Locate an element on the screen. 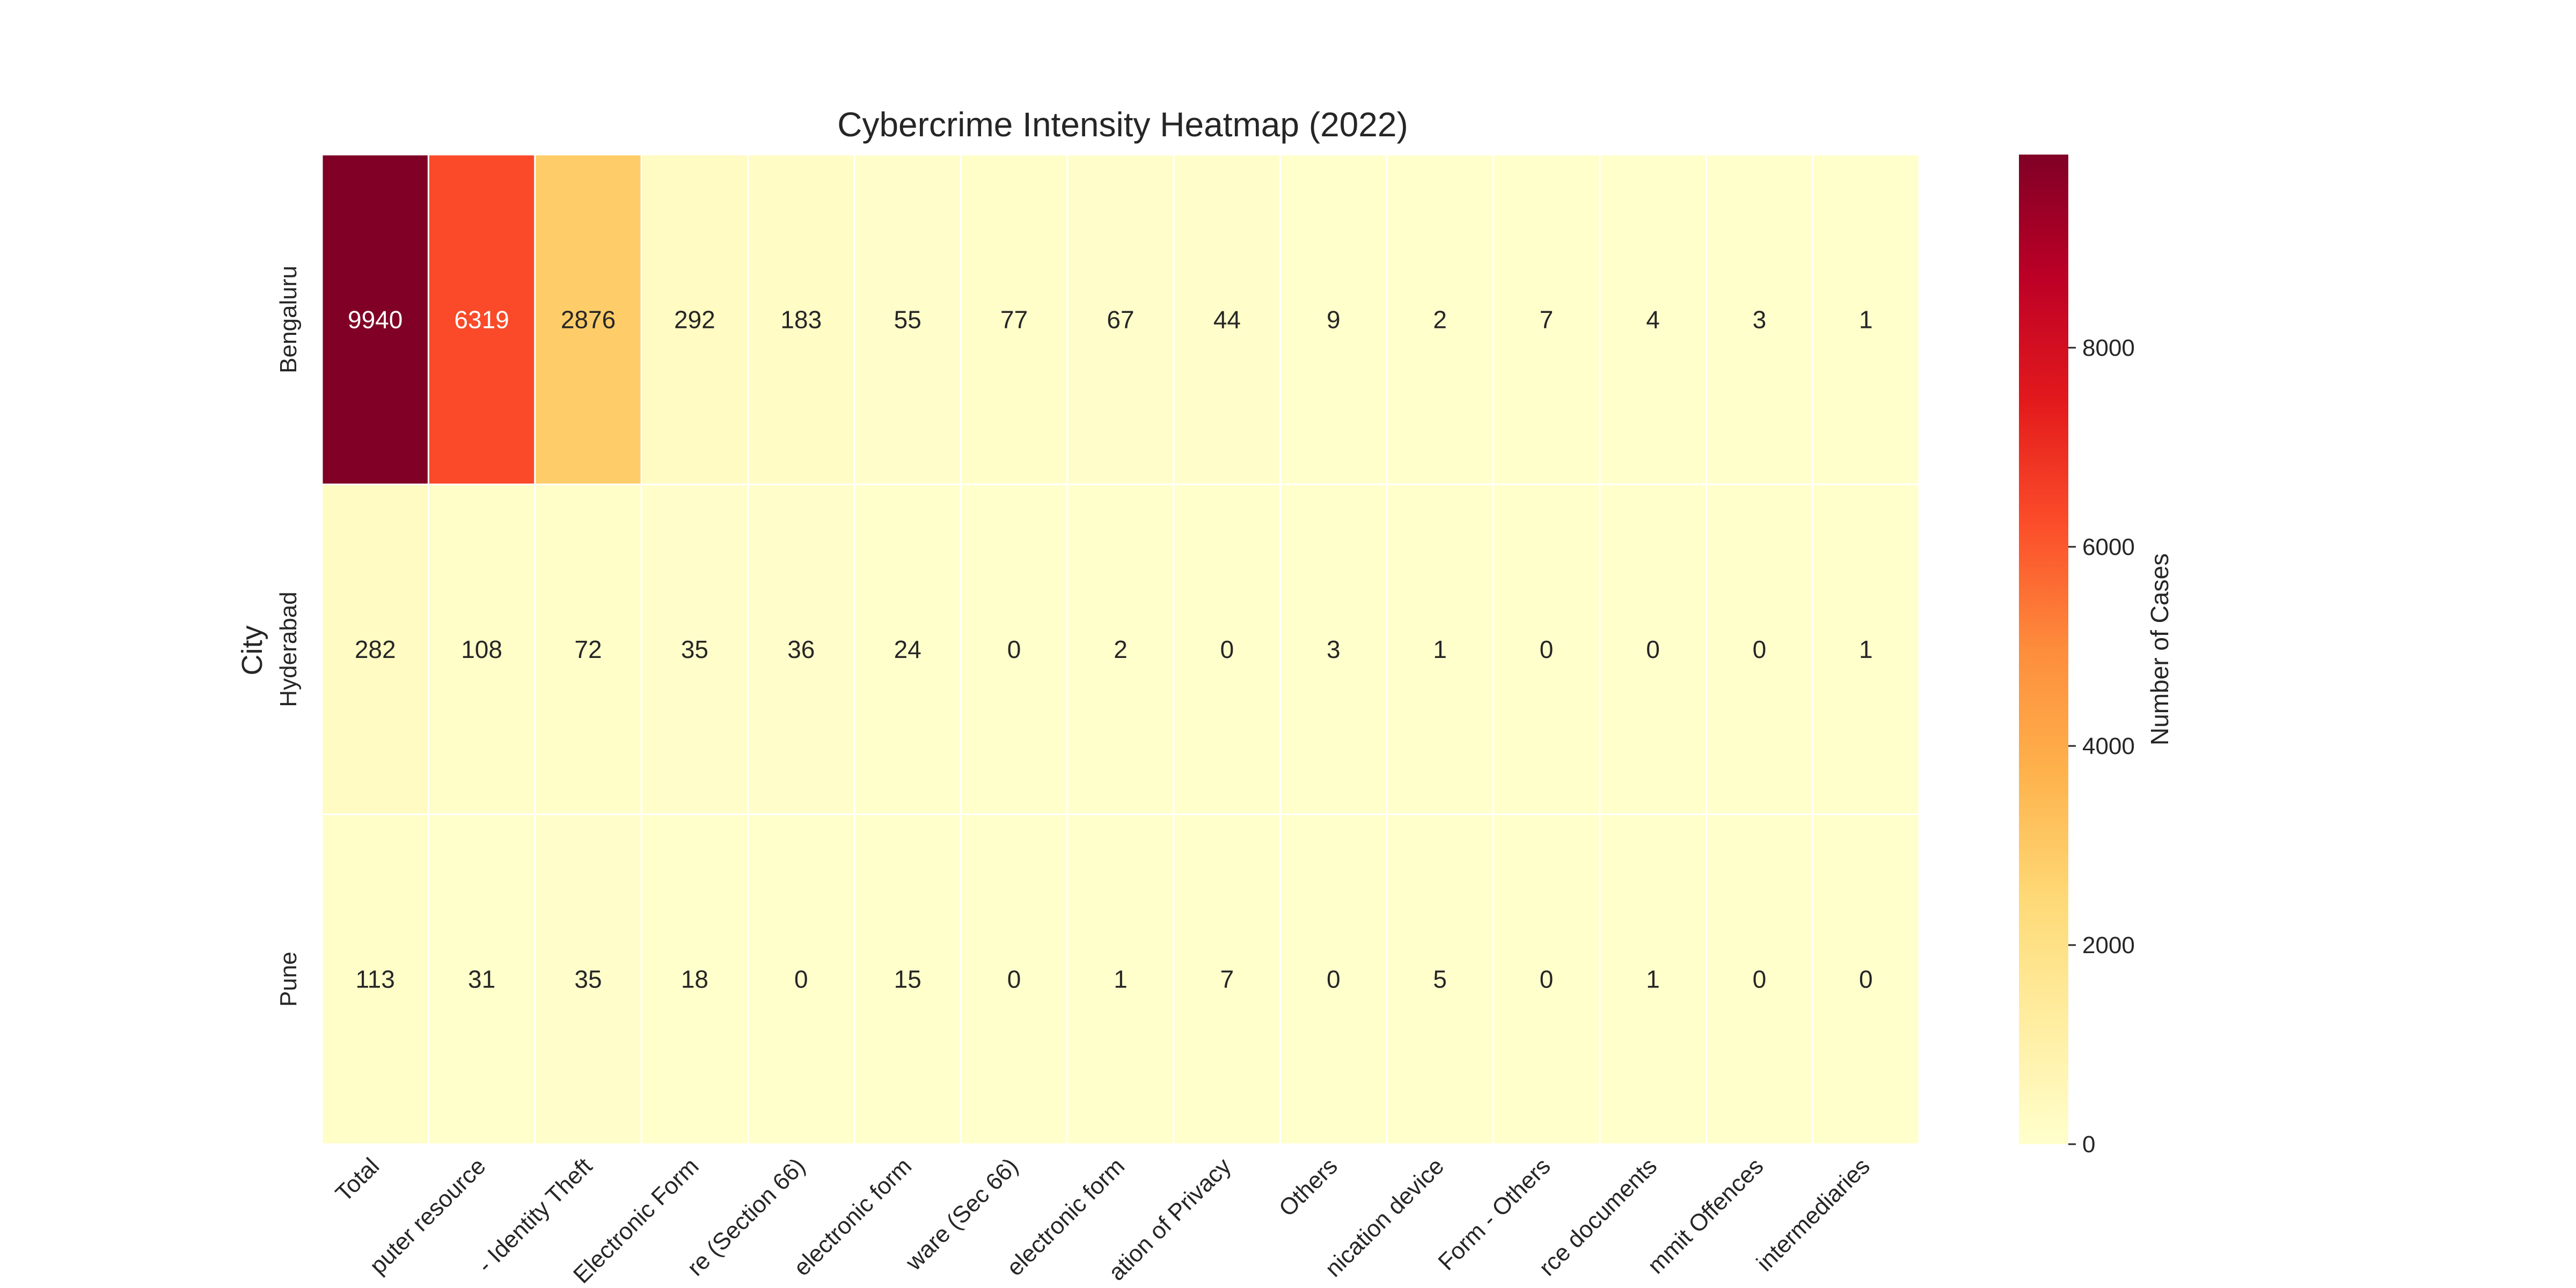 This screenshot has height=1288, width=2576. row-labels: Bengaluru Hyderabad Pune is located at coordinates (288, 636).